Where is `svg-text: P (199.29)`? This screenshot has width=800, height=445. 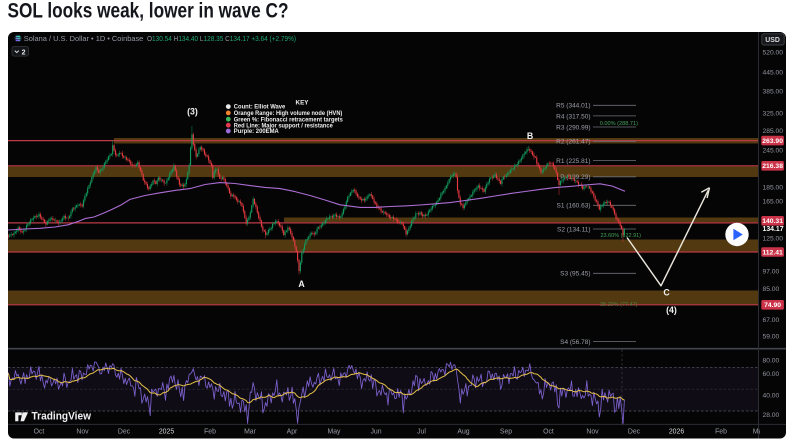
svg-text: P (199.29) is located at coordinates (575, 177).